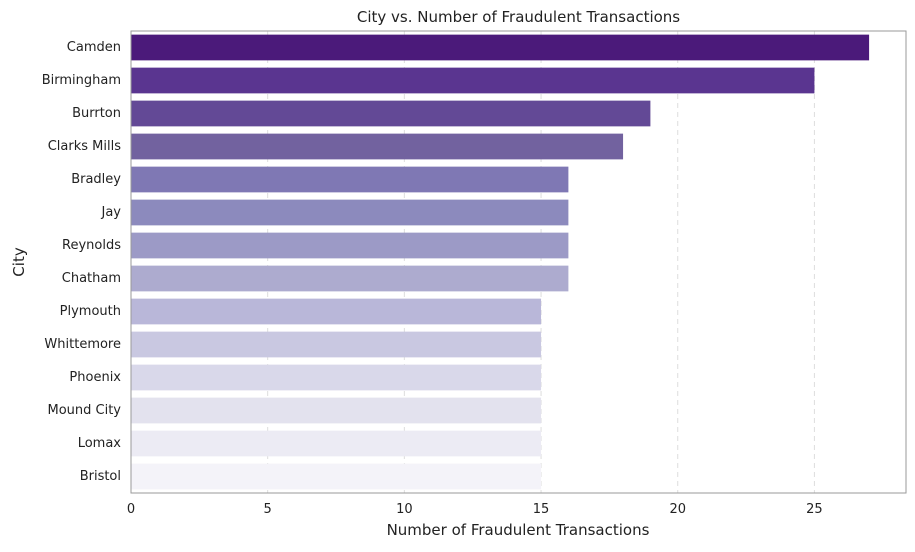 Image resolution: width=915 pixels, height=552 pixels. What do you see at coordinates (91, 278) in the screenshot?
I see `y-category-label: Chatham` at bounding box center [91, 278].